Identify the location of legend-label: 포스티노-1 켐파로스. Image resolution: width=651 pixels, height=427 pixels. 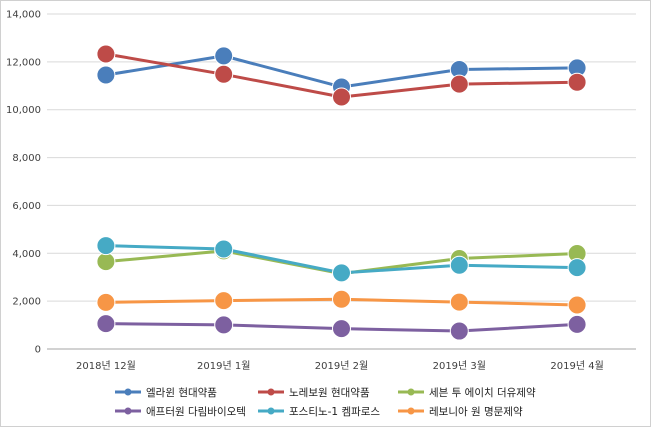
(334, 412).